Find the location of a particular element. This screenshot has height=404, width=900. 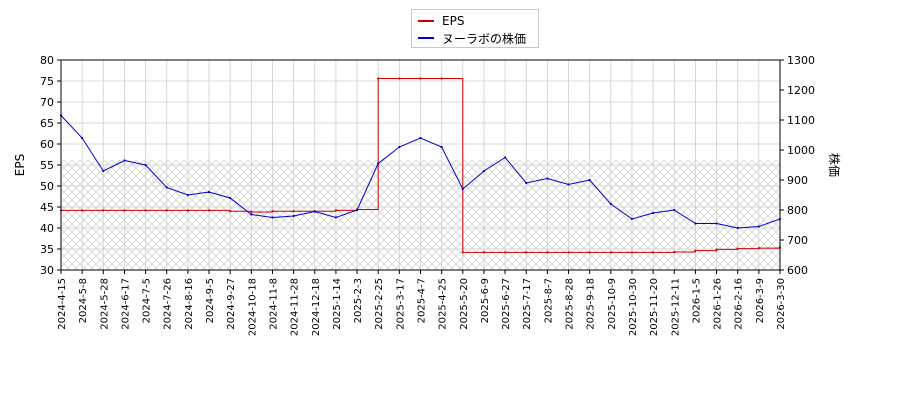

x-tick-label: 2024-10-18 is located at coordinates (252, 307).